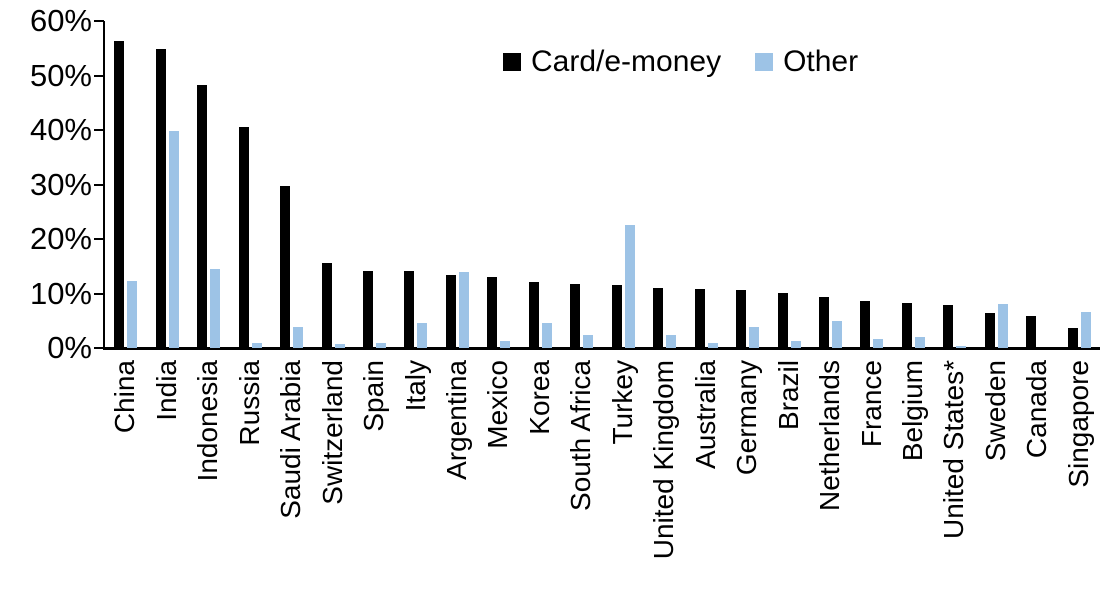  I want to click on bar-card-e-money-singapore, so click(1072, 338).